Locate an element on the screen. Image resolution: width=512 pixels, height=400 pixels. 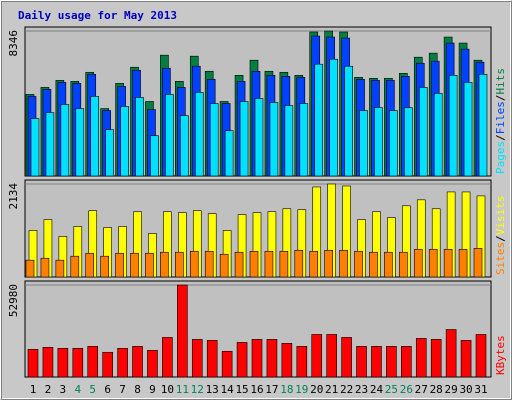
x-tick-label: 31 is located at coordinates (480, 389).